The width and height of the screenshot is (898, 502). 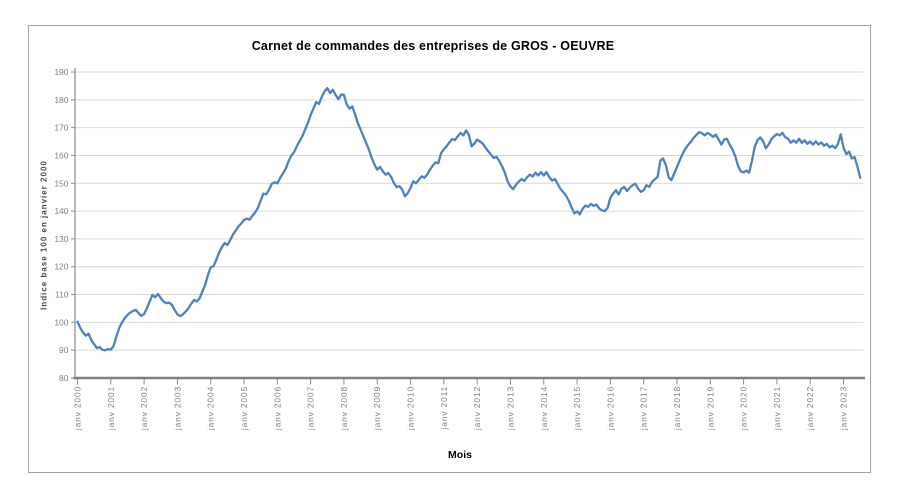 What do you see at coordinates (78, 408) in the screenshot?
I see `x-tick-label: janv 2000` at bounding box center [78, 408].